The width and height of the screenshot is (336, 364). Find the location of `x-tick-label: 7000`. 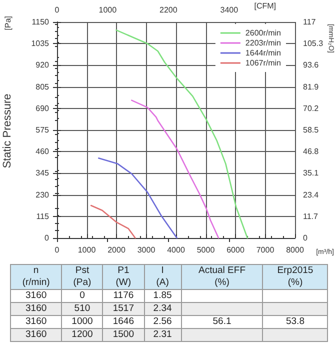

x-tick-label: 7000 is located at coordinates (265, 250).